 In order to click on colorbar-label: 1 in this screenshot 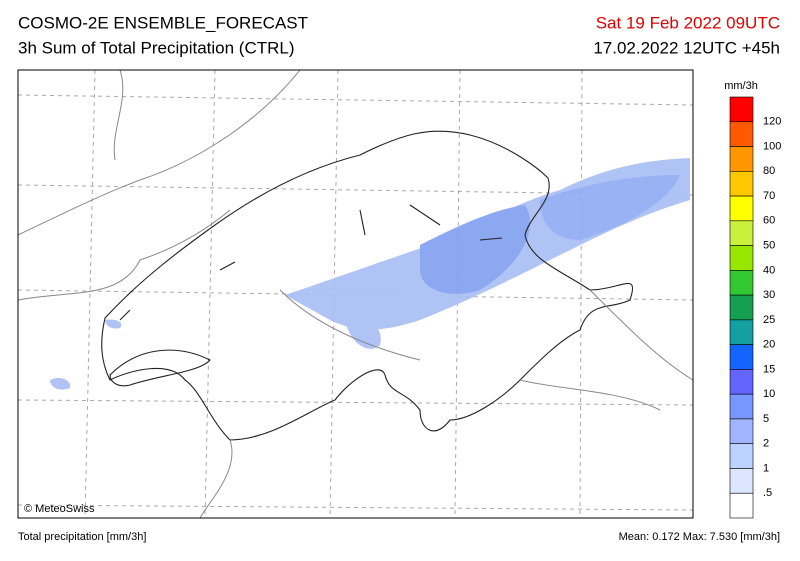, I will do `click(766, 468)`.